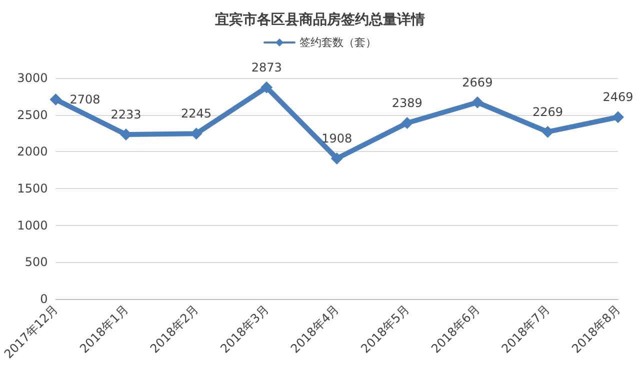  What do you see at coordinates (337, 138) in the screenshot?
I see `data-label: 1908` at bounding box center [337, 138].